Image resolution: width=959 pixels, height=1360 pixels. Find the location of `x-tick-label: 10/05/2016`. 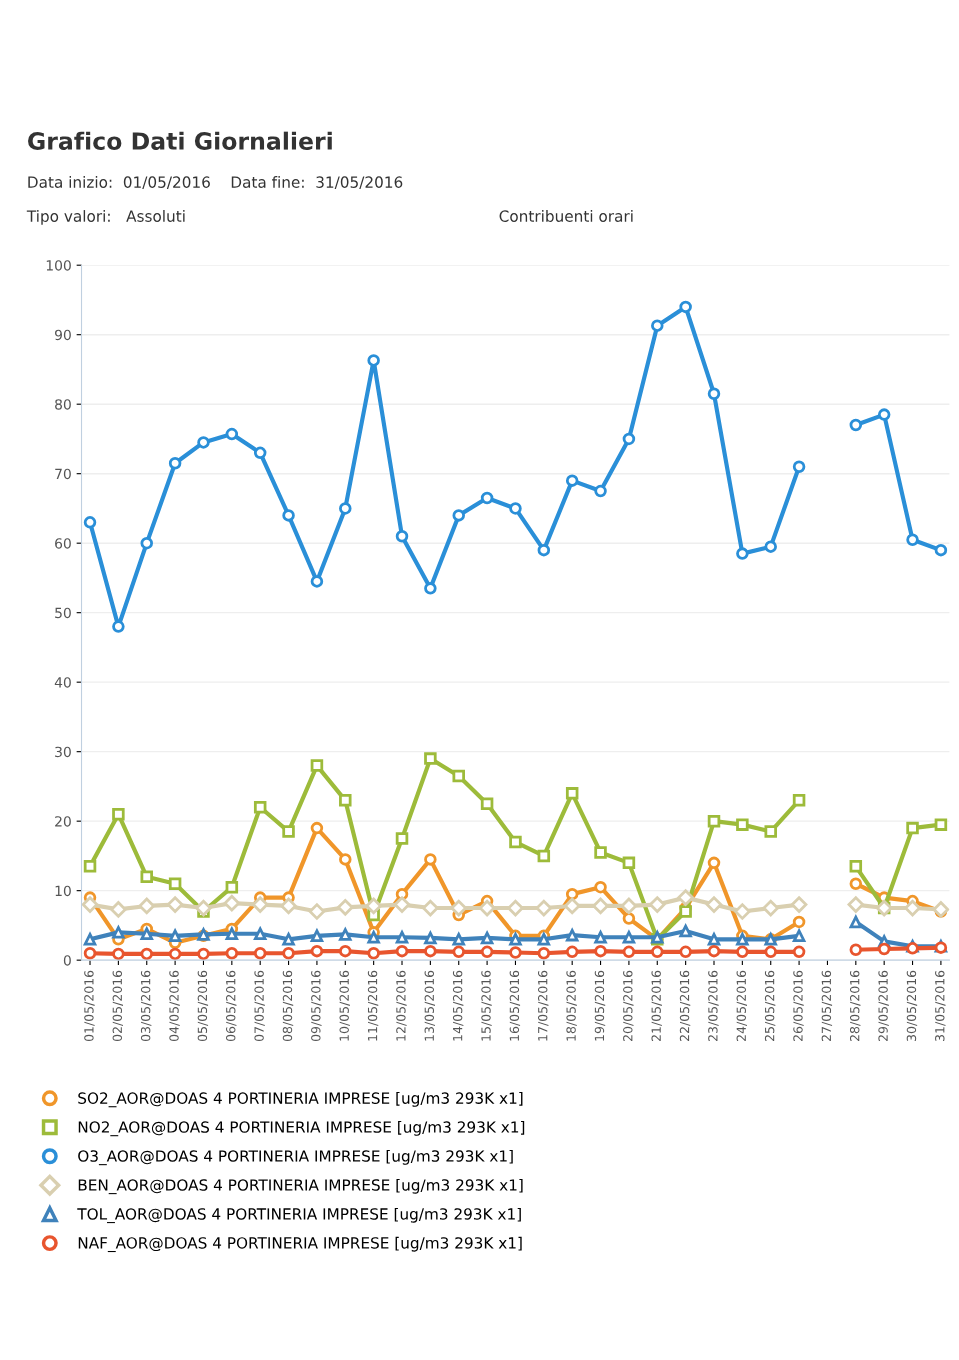

x-tick-label: 10/05/2016 is located at coordinates (344, 1005).